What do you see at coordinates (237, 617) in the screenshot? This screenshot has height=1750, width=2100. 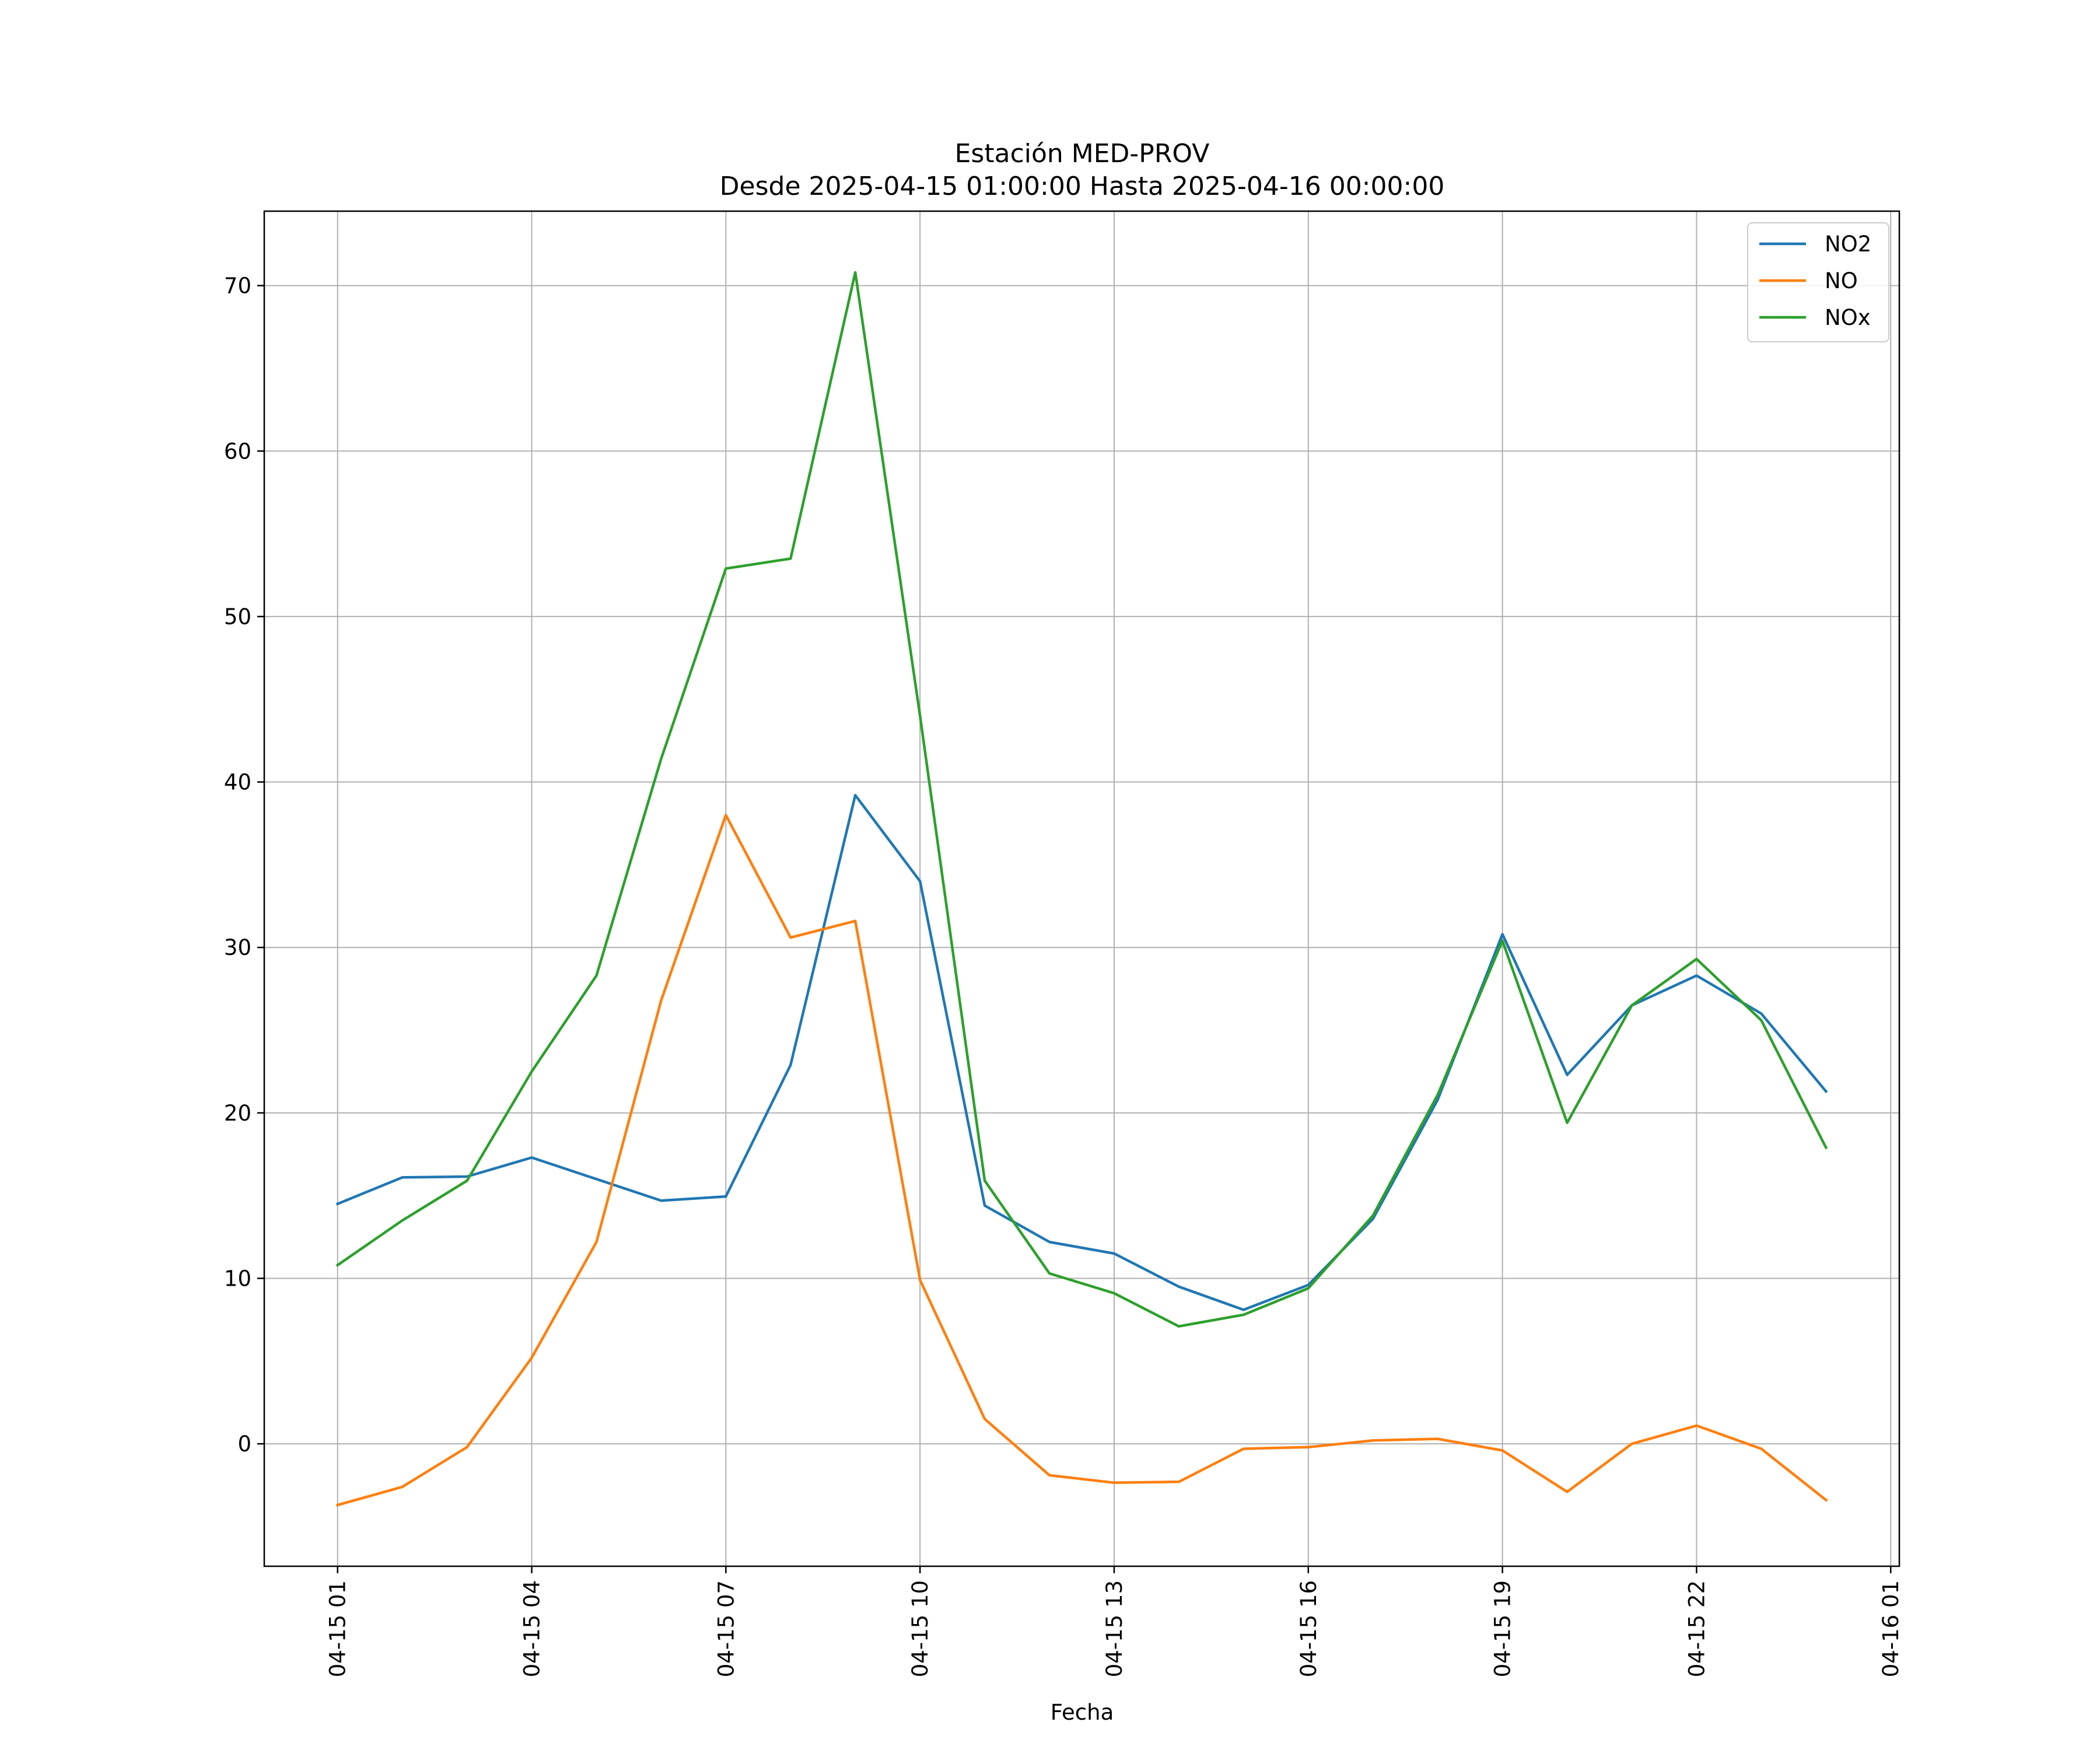 I see `y-tick-label: 50` at bounding box center [237, 617].